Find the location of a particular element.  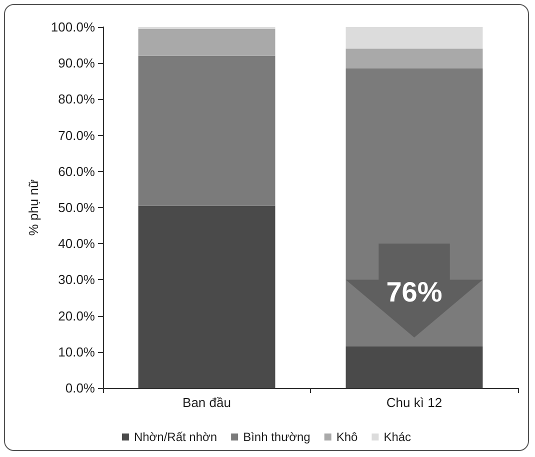

y-tick-label: 90.0% is located at coordinates (77, 63).